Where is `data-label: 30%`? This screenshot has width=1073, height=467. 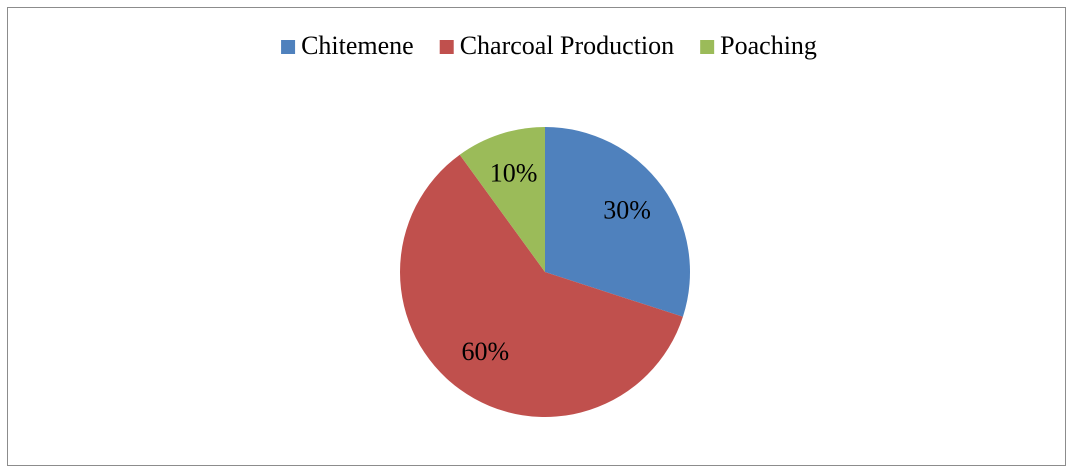 data-label: 30% is located at coordinates (627, 209).